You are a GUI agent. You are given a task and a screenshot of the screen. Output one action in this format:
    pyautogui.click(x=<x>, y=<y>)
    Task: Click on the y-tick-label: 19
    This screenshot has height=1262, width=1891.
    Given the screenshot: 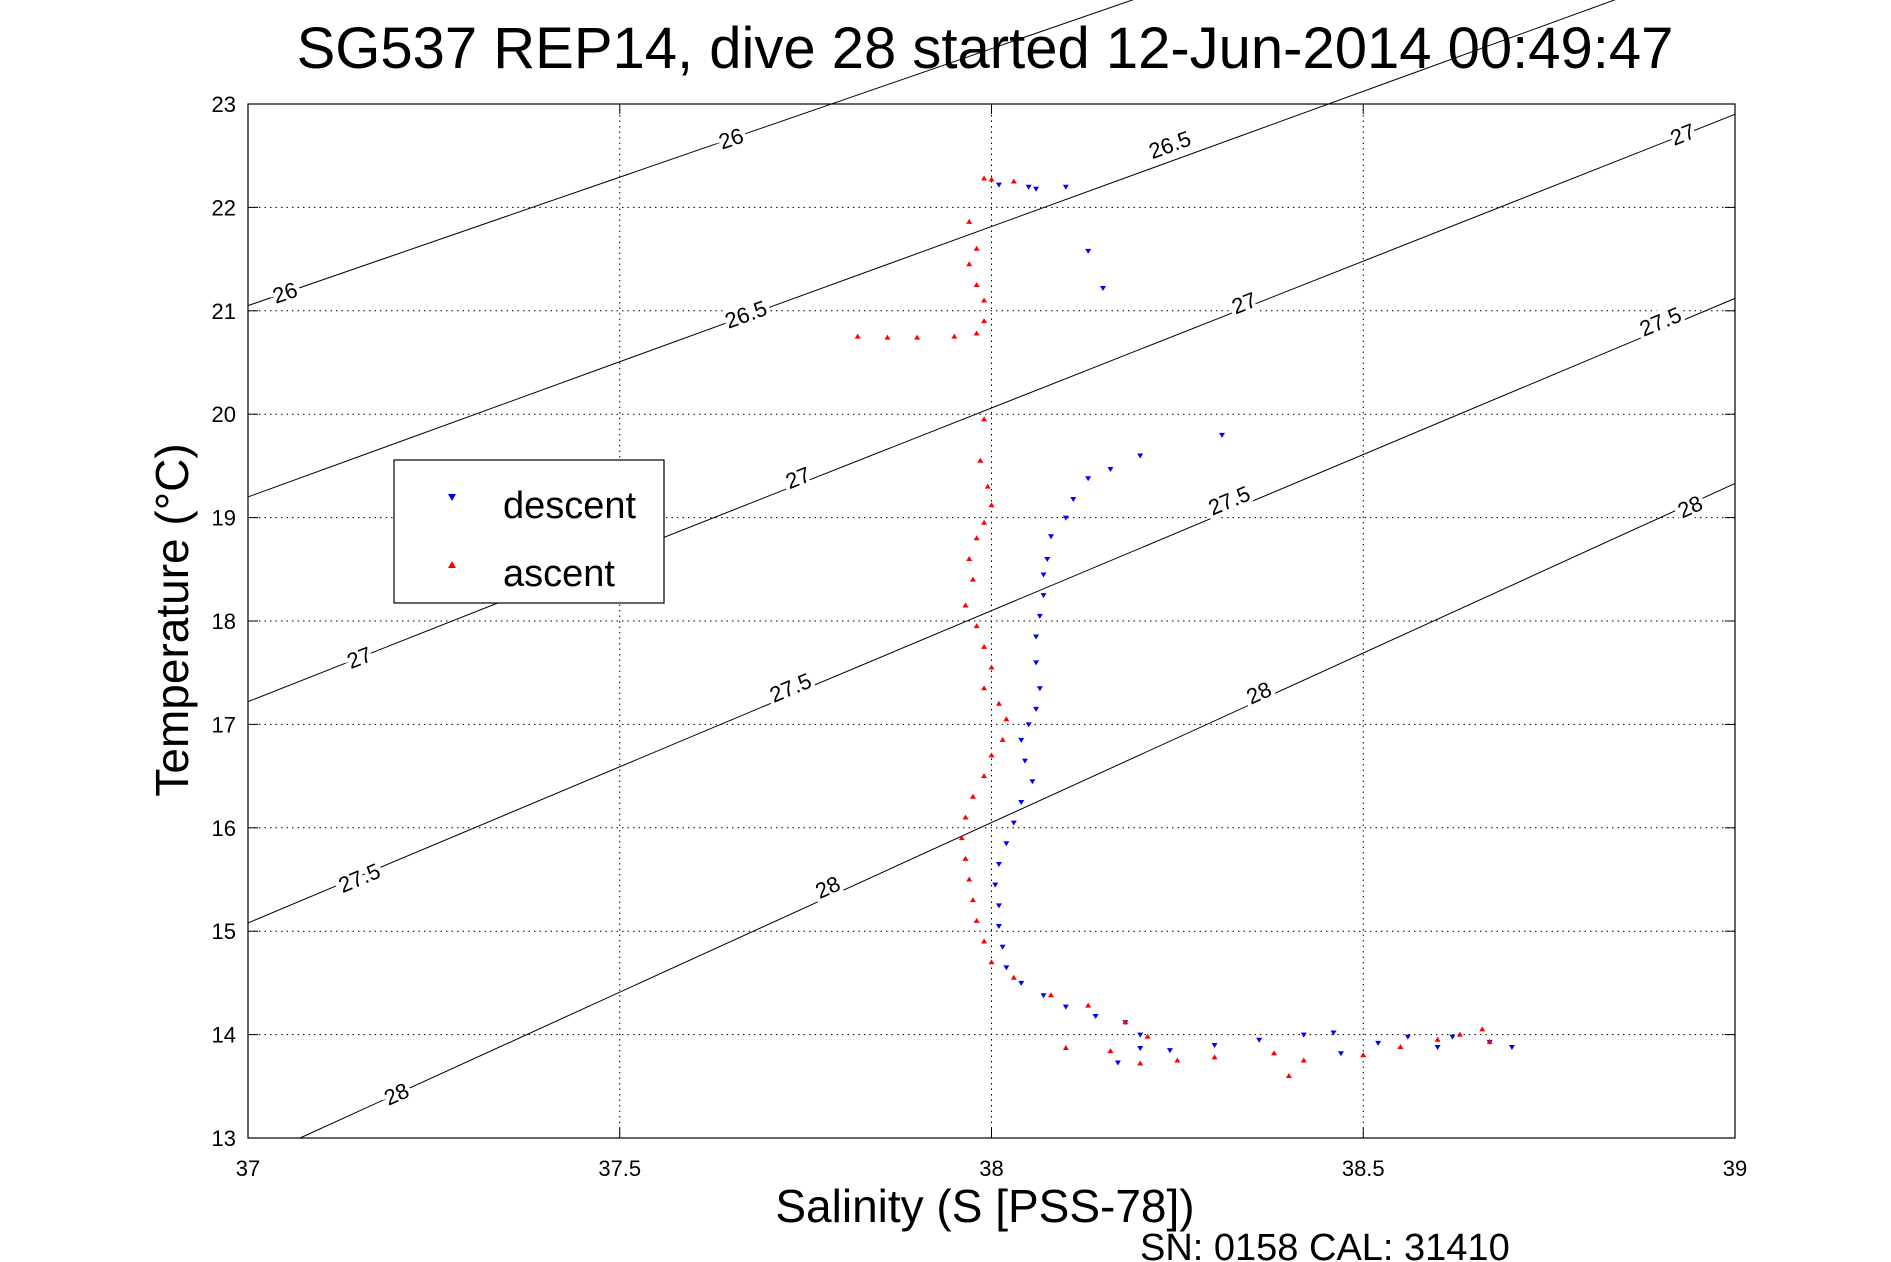 What is the action you would take?
    pyautogui.click(x=224, y=518)
    